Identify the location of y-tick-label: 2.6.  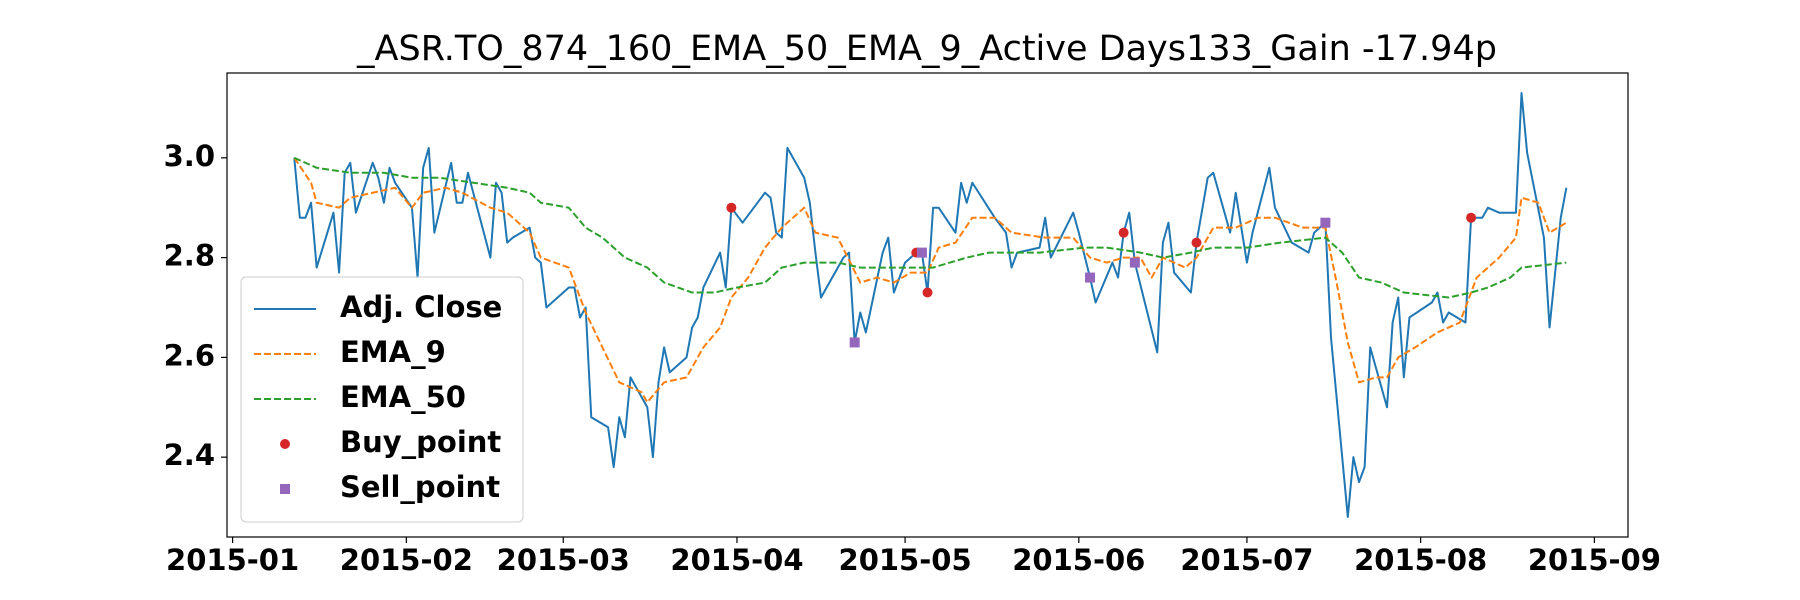
(189, 355).